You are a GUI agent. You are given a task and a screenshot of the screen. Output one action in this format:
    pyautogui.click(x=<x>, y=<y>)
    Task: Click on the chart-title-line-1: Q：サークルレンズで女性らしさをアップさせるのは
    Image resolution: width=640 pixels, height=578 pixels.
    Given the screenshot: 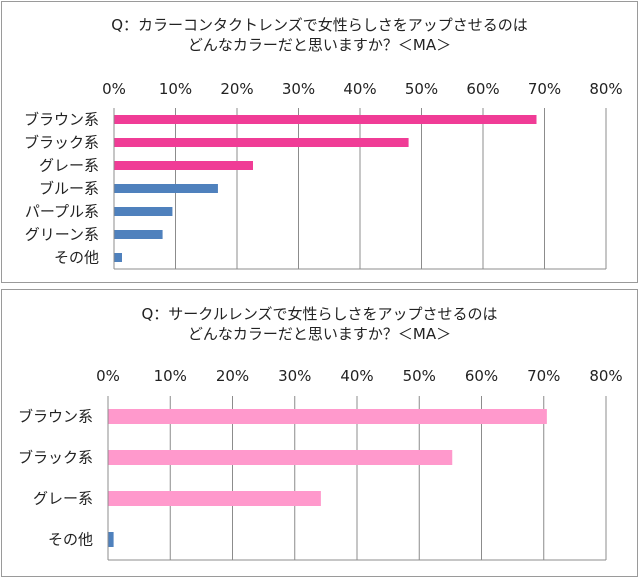 What is the action you would take?
    pyautogui.click(x=319, y=314)
    